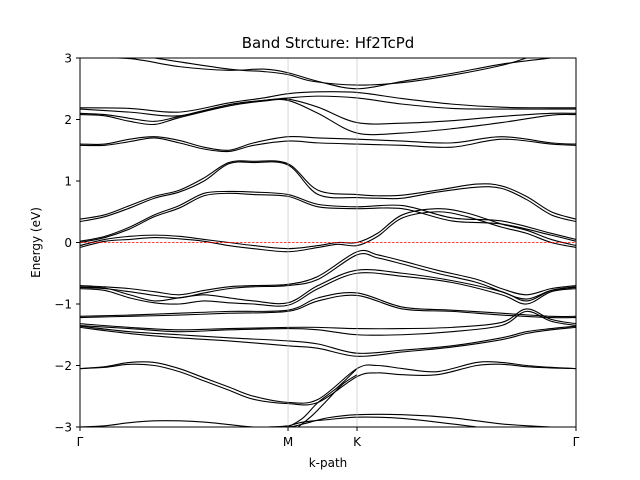 The image size is (640, 480). I want to click on x-tick-label: M, so click(288, 442).